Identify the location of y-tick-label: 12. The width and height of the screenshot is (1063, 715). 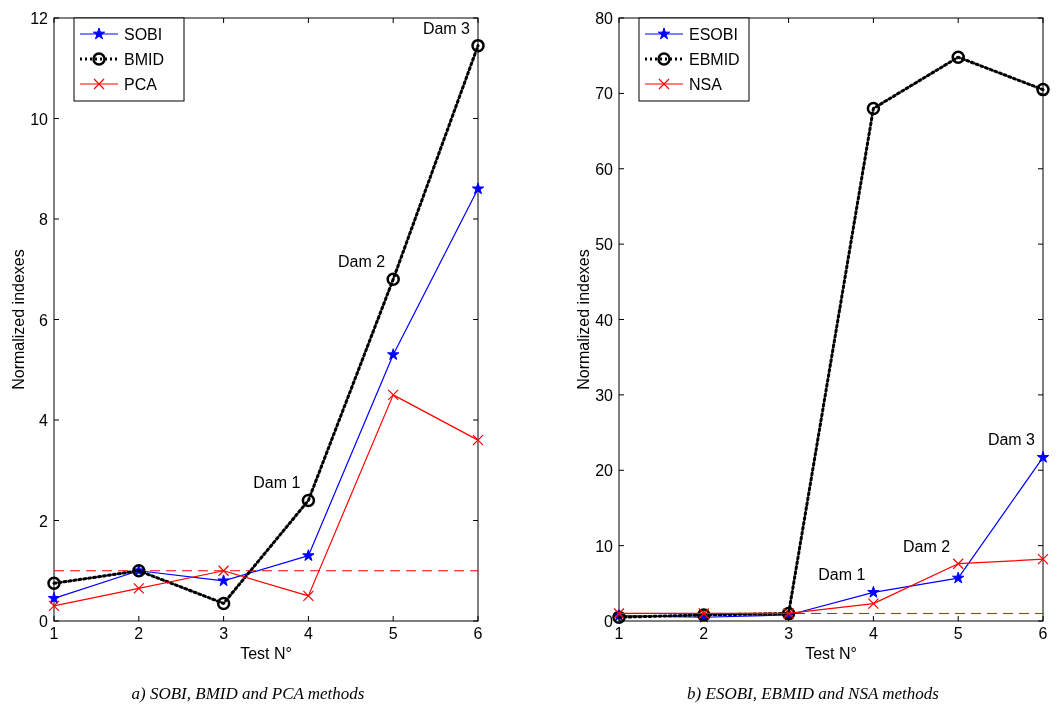
(39, 18).